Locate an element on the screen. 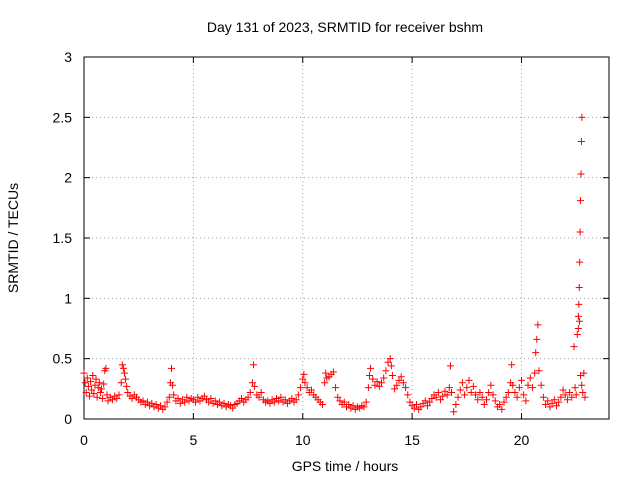  x-tick-label: 0 is located at coordinates (84, 440).